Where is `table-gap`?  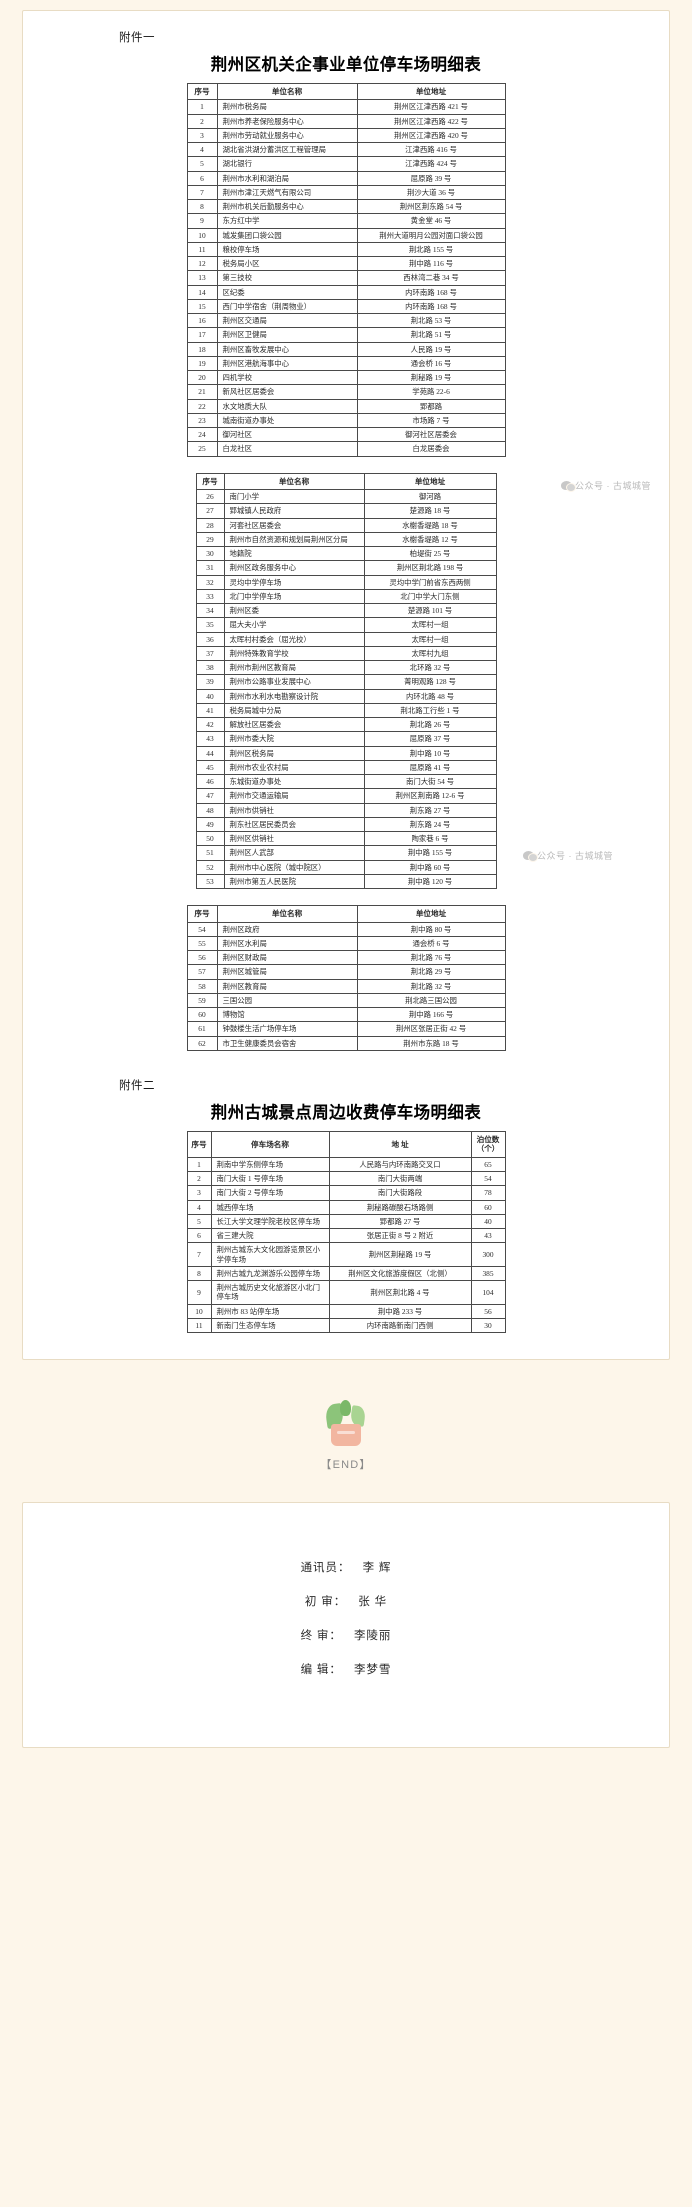 table-gap is located at coordinates (346, 465).